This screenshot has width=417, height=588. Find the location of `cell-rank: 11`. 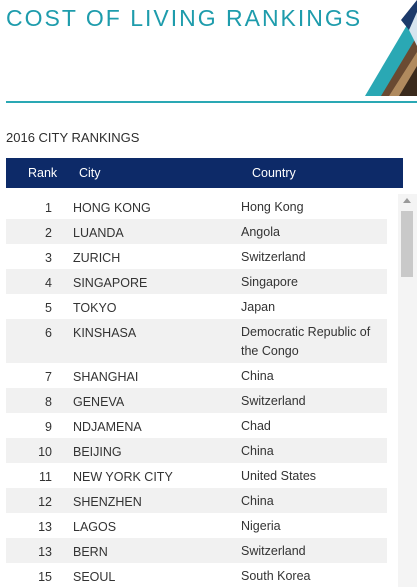

cell-rank: 11 is located at coordinates (45, 477).